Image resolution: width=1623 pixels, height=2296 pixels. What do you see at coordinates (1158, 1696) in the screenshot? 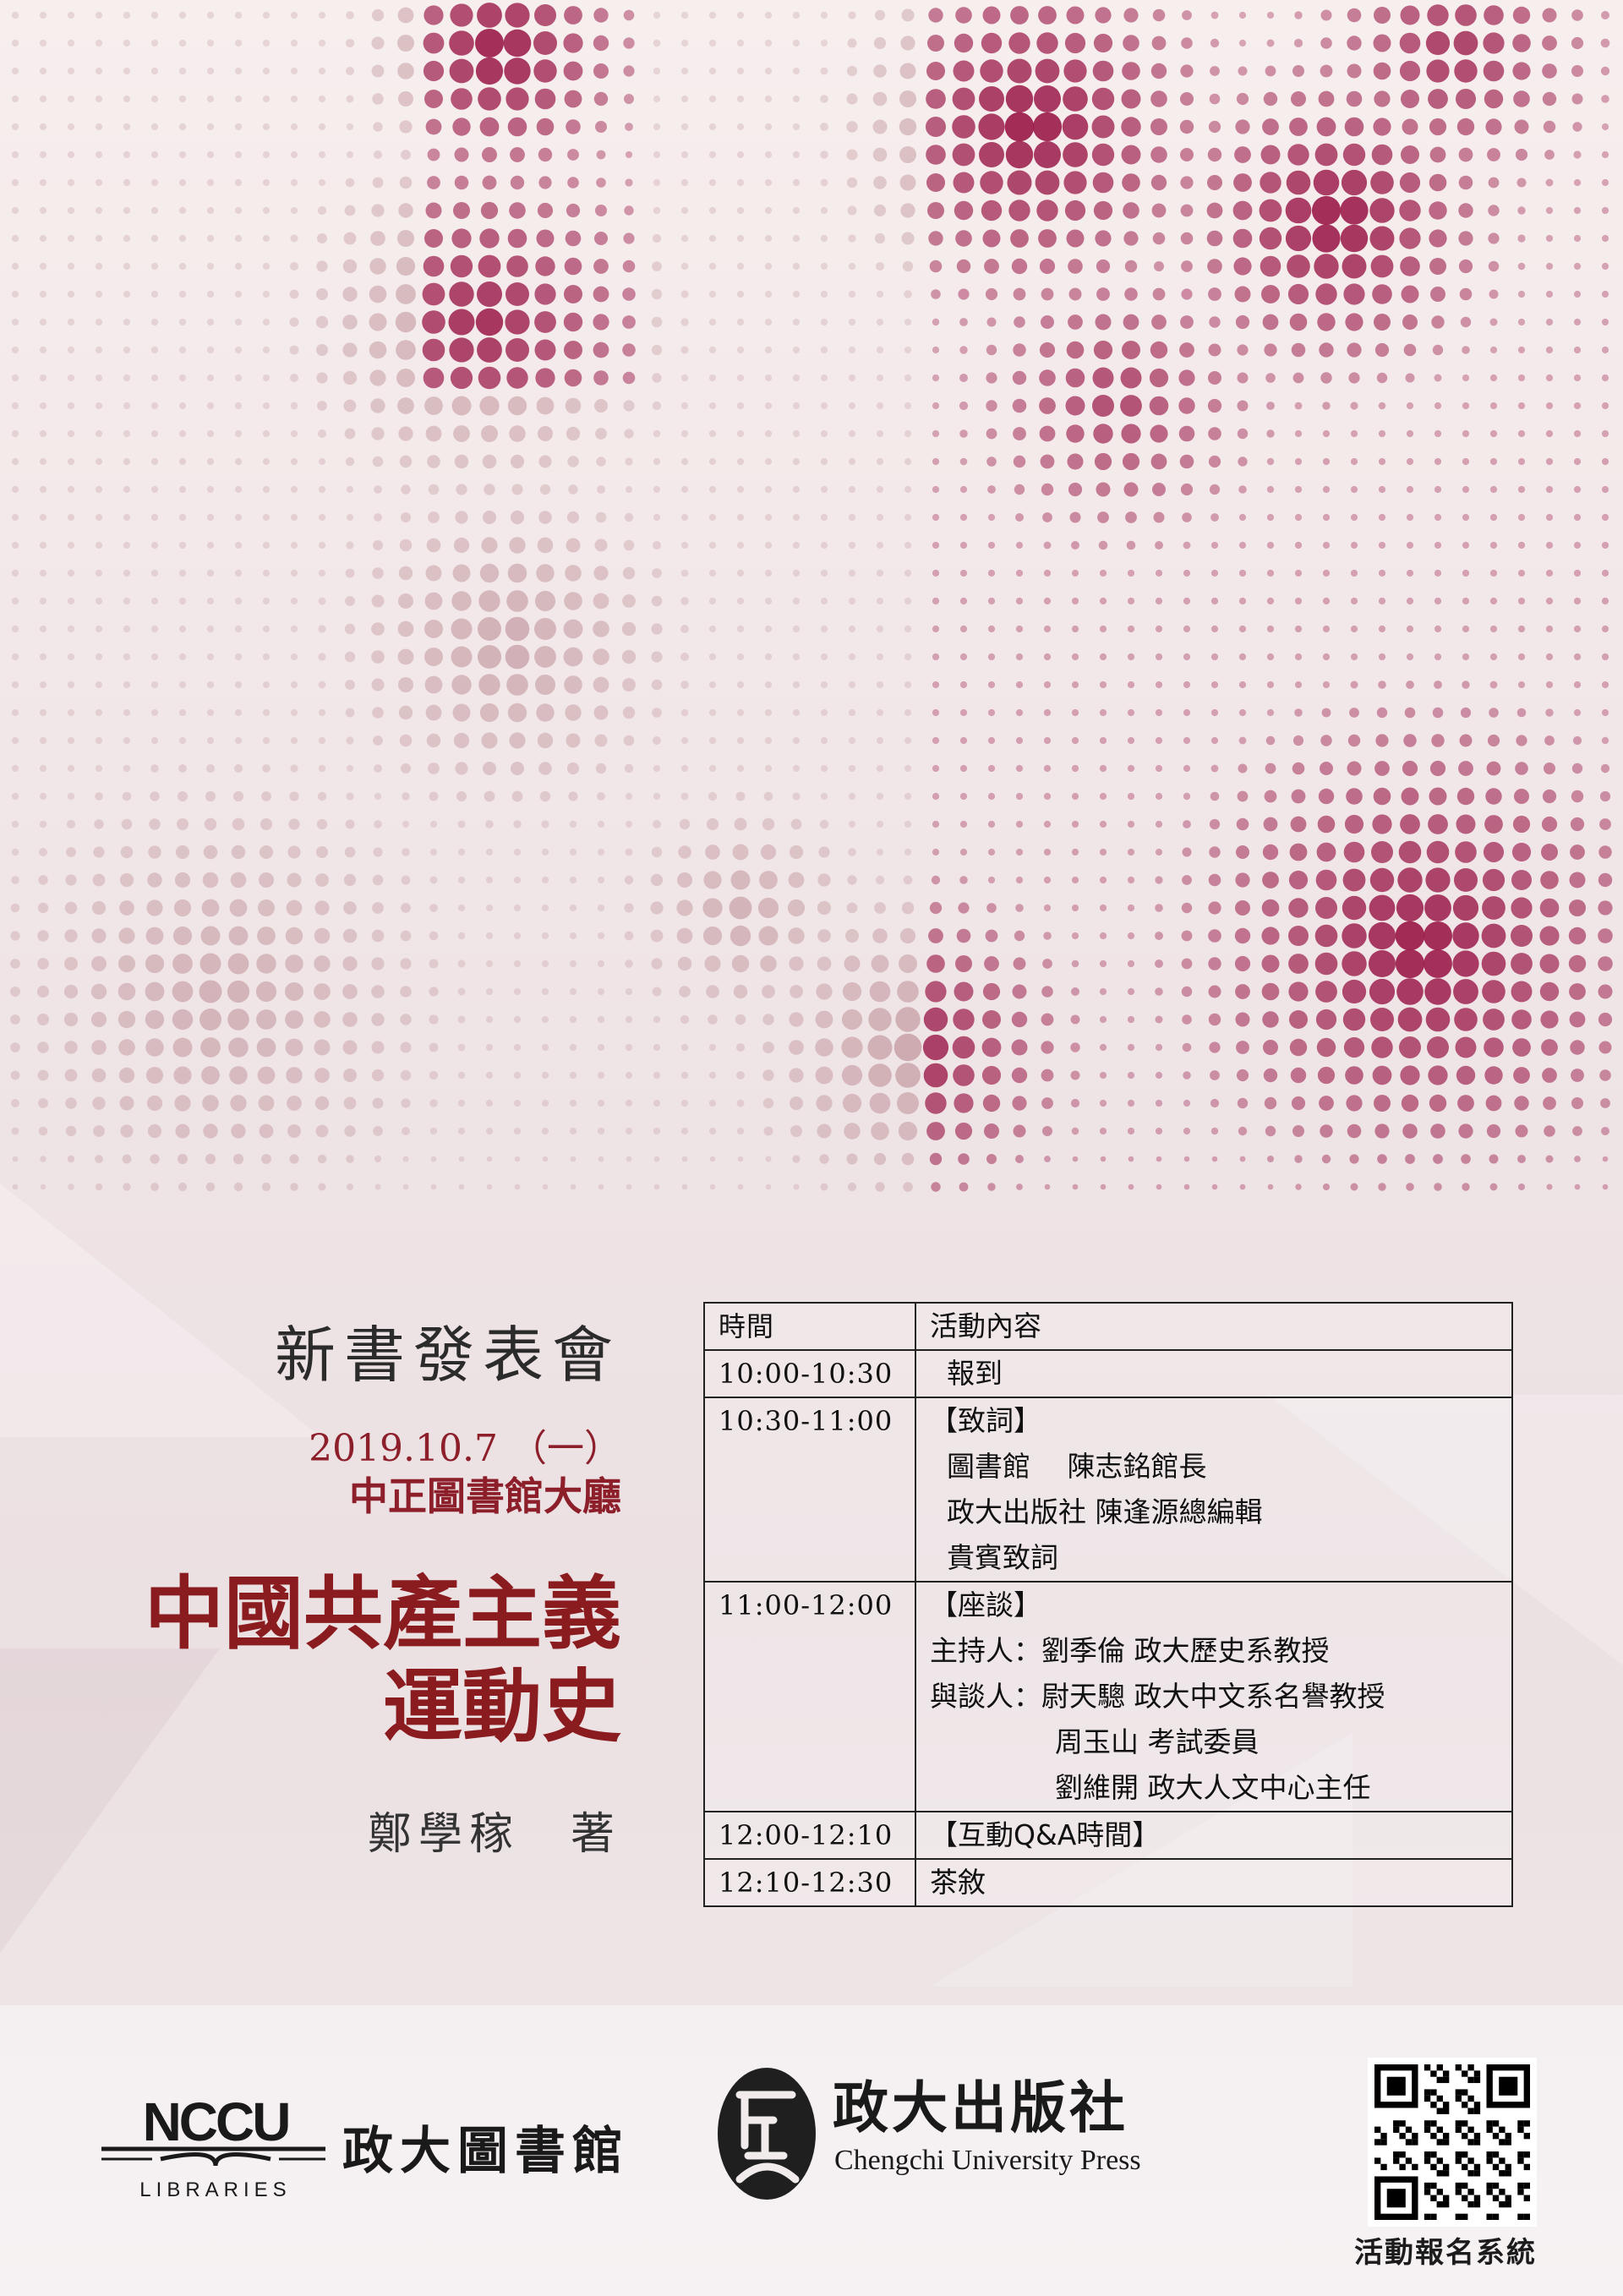
I see `activity-line: 與談人：尉天驄 政大中文系名譽教授` at bounding box center [1158, 1696].